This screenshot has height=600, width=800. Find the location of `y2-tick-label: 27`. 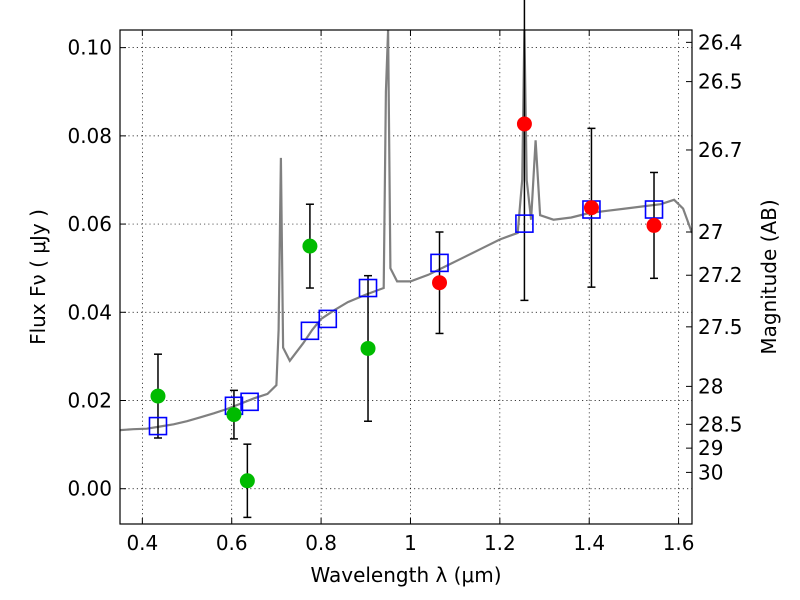

y2-tick-label: 27 is located at coordinates (710, 232).